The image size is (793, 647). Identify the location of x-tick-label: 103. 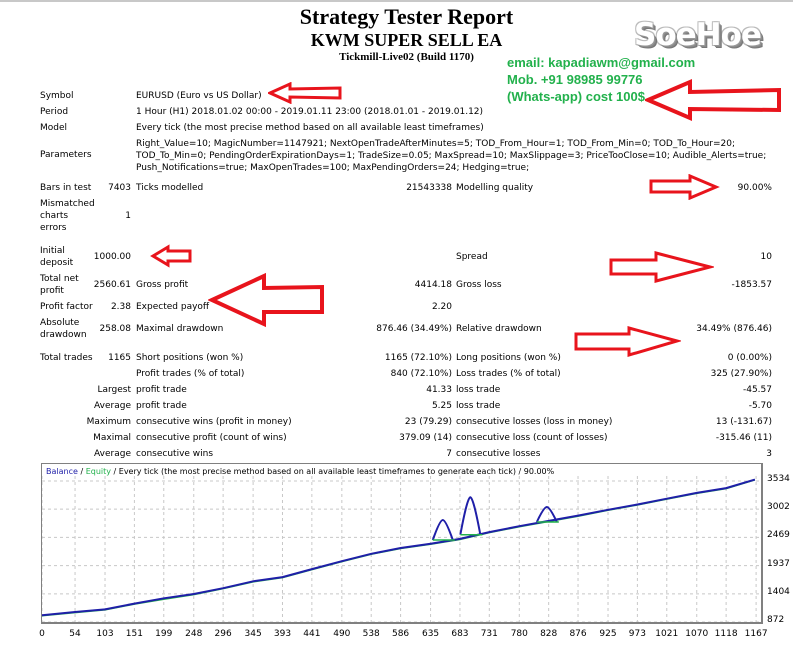
(105, 634).